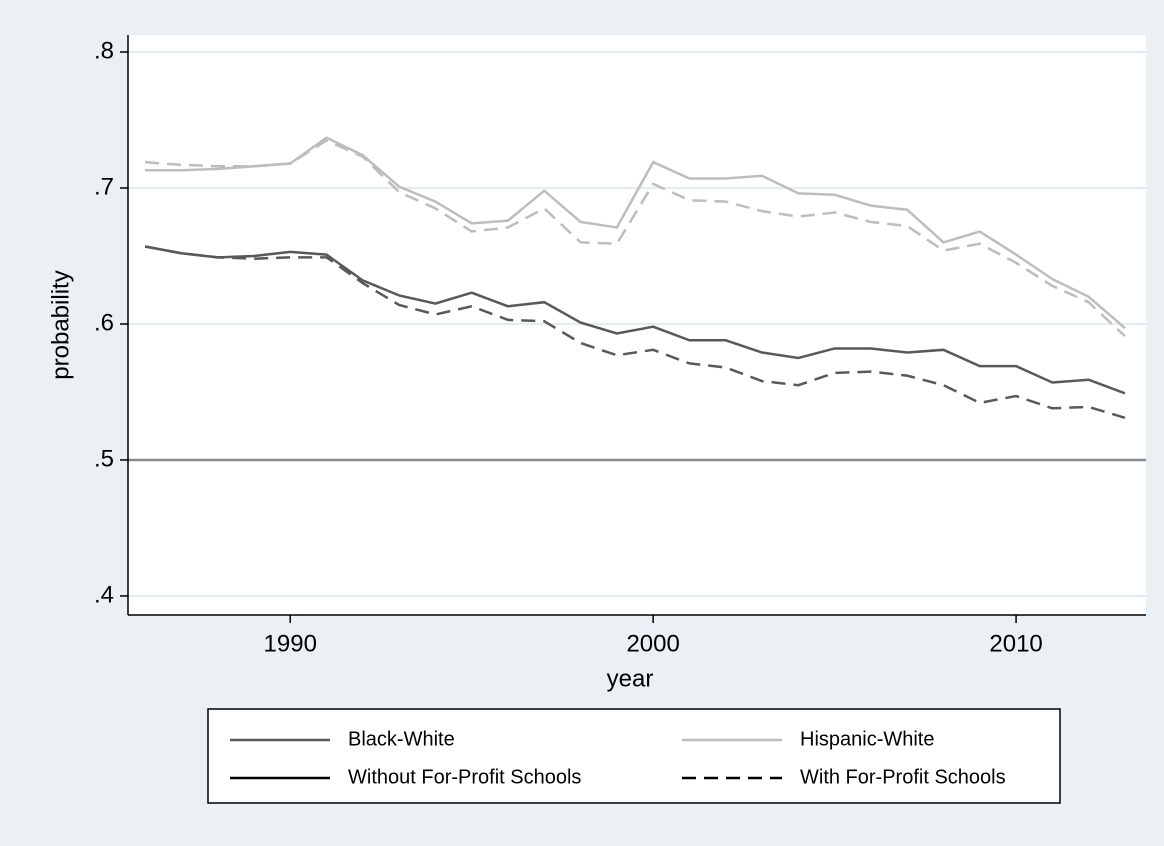 The image size is (1164, 846). I want to click on x-tick-label: 2010, so click(1015, 643).